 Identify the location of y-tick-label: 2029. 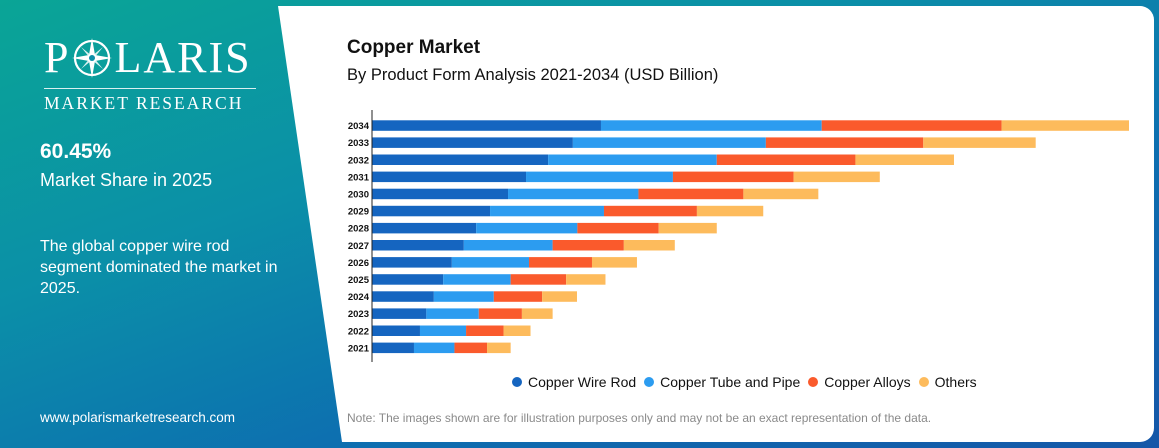
(358, 212).